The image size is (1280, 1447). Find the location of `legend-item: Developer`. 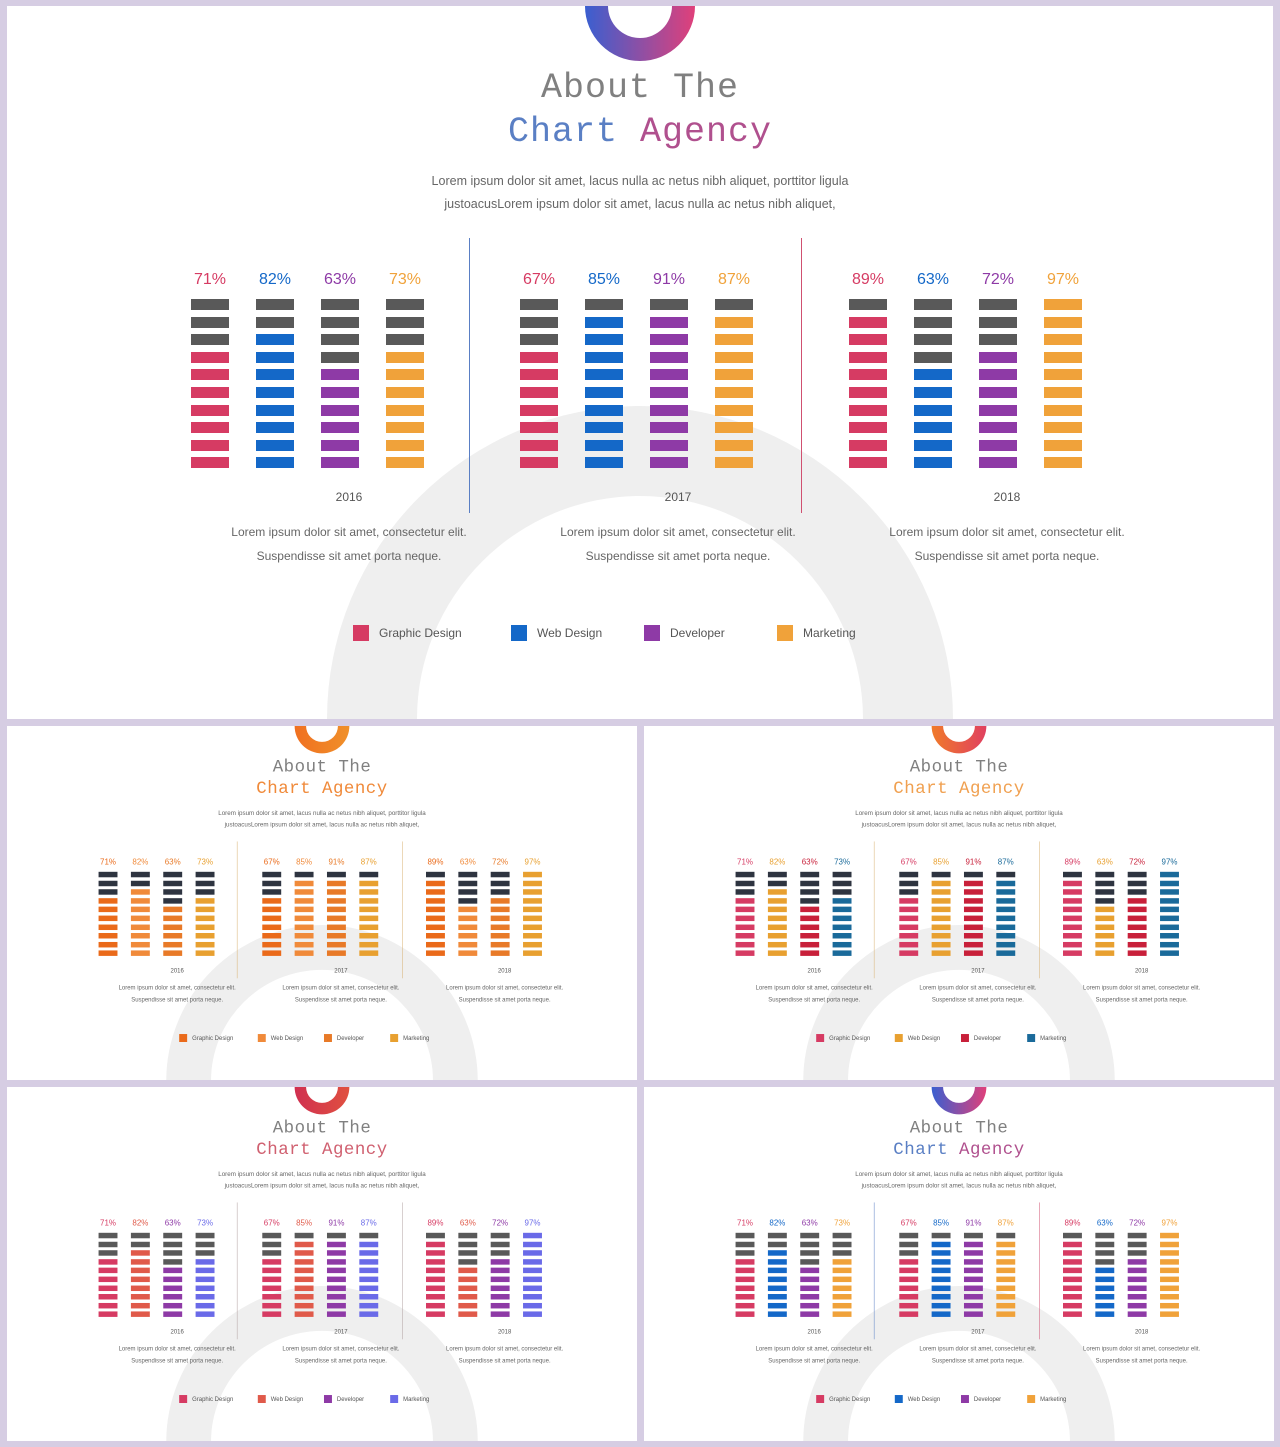

legend-item: Developer is located at coordinates (980, 1399).